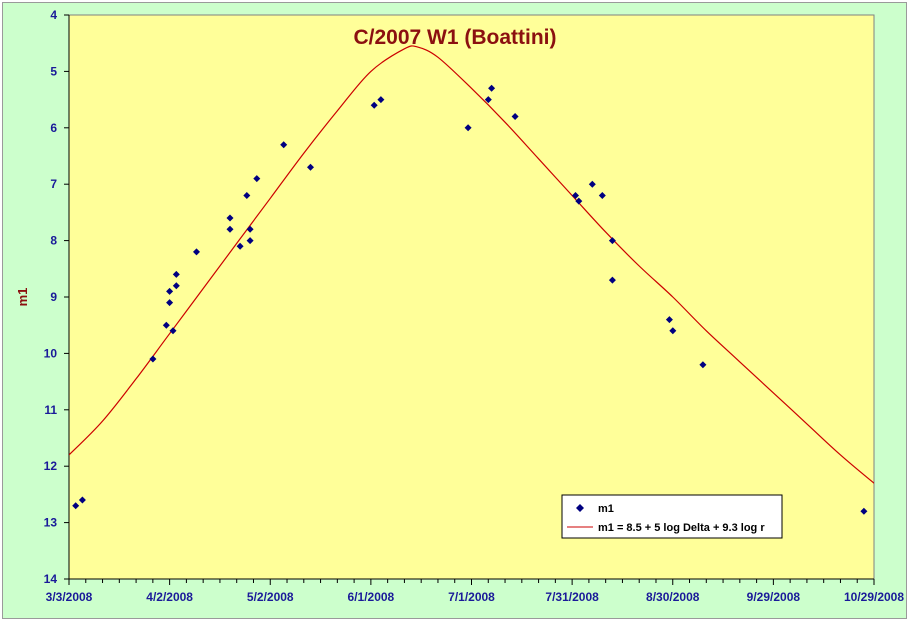 The height and width of the screenshot is (623, 911). Describe the element at coordinates (53, 297) in the screenshot. I see `y-tick-label: 9` at that location.